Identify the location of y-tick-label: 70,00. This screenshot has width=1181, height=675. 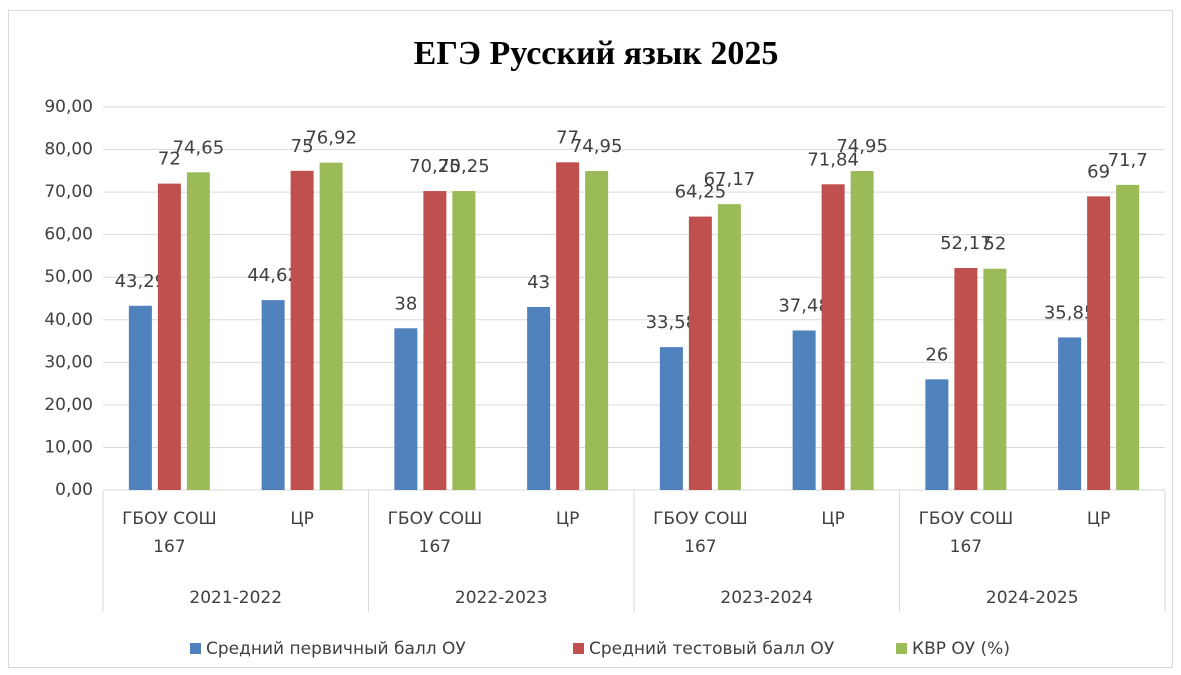
(68, 192).